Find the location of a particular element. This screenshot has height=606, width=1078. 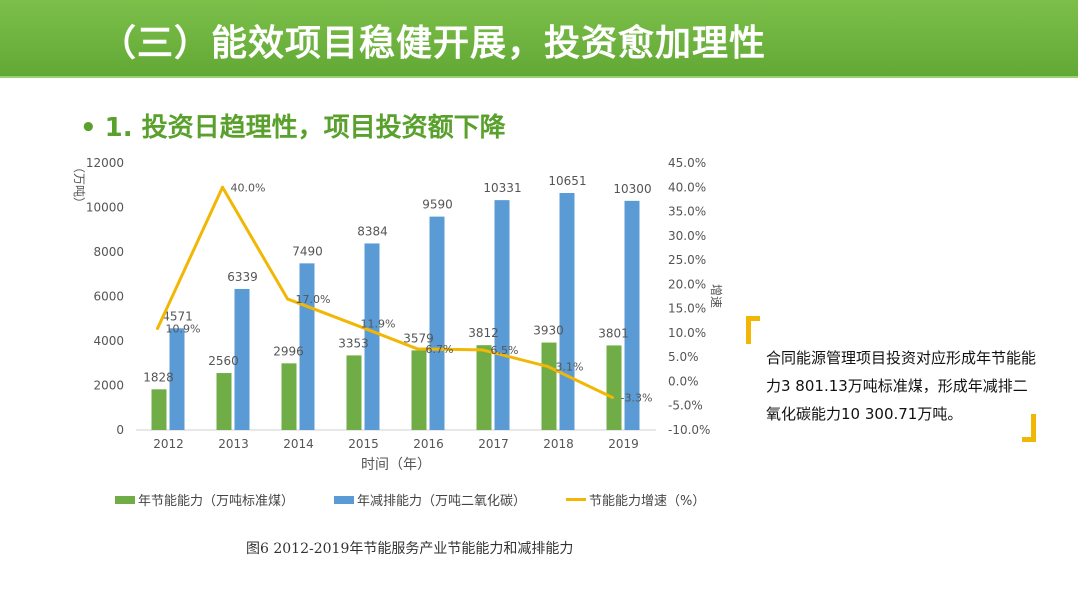

legend-item-saving: 年节能能力（万吨标准煤） is located at coordinates (204, 499).